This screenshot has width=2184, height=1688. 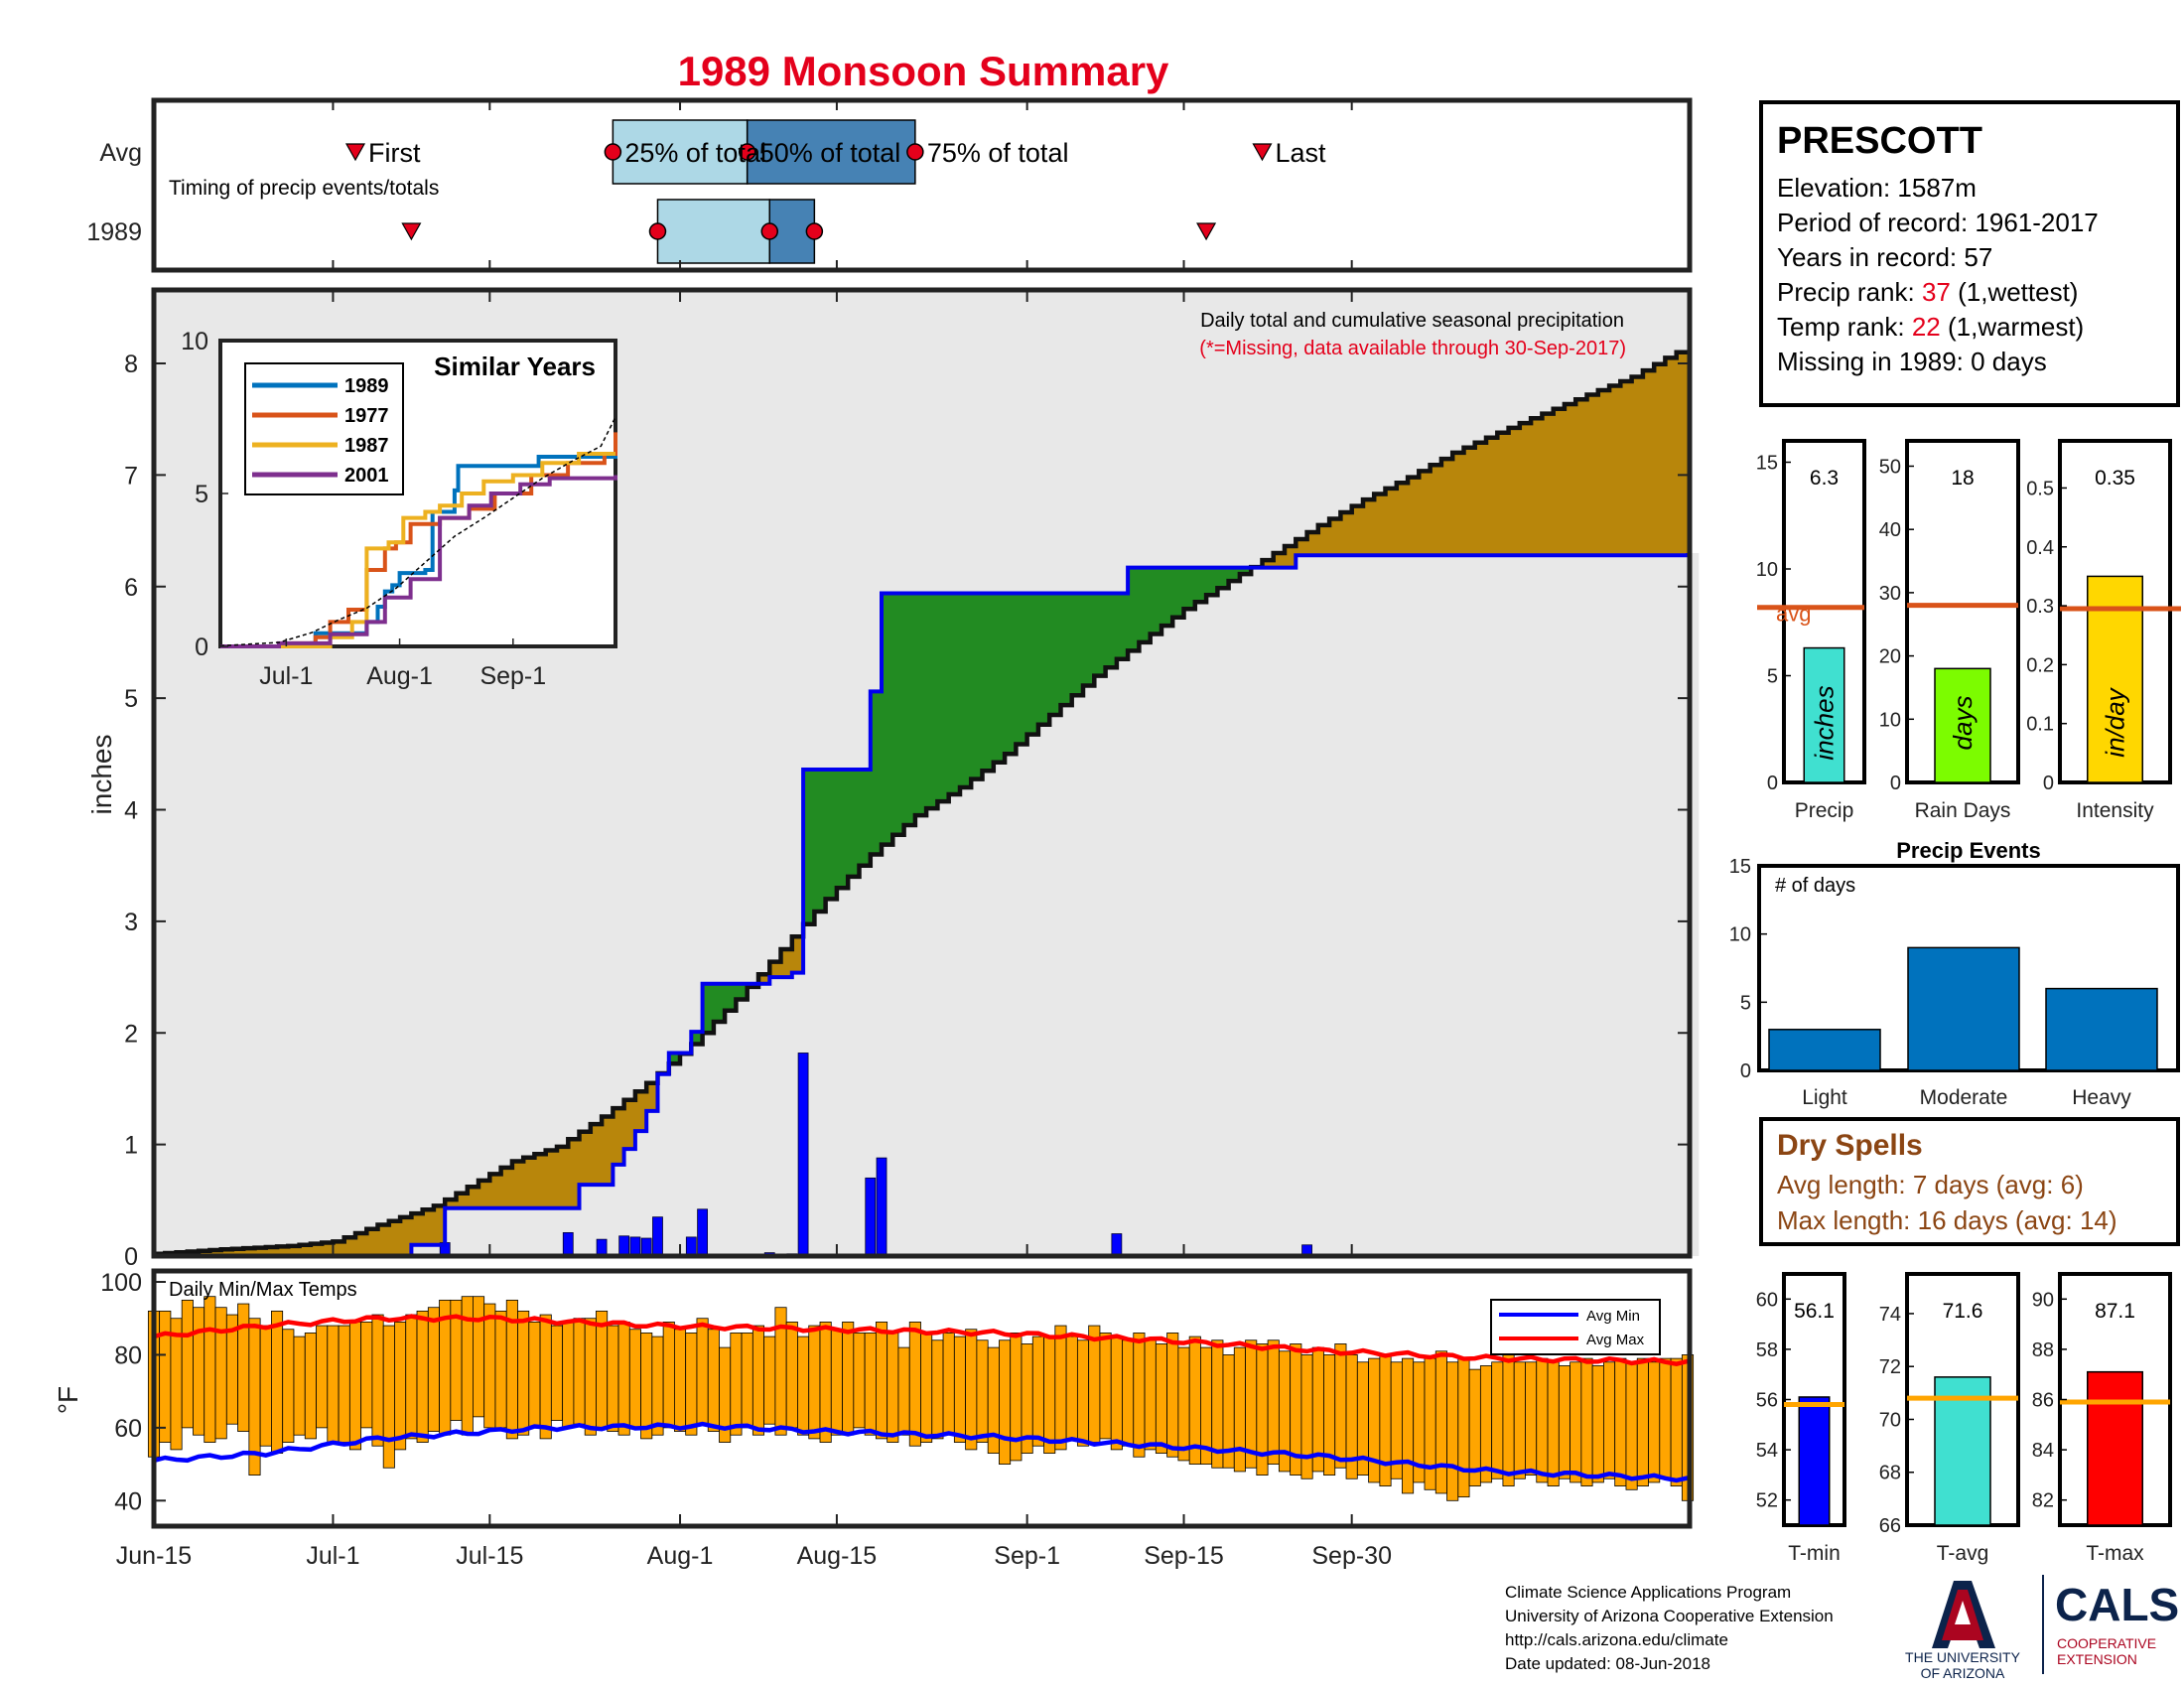 What do you see at coordinates (2115, 1448) in the screenshot?
I see `tmax_stat-bar` at bounding box center [2115, 1448].